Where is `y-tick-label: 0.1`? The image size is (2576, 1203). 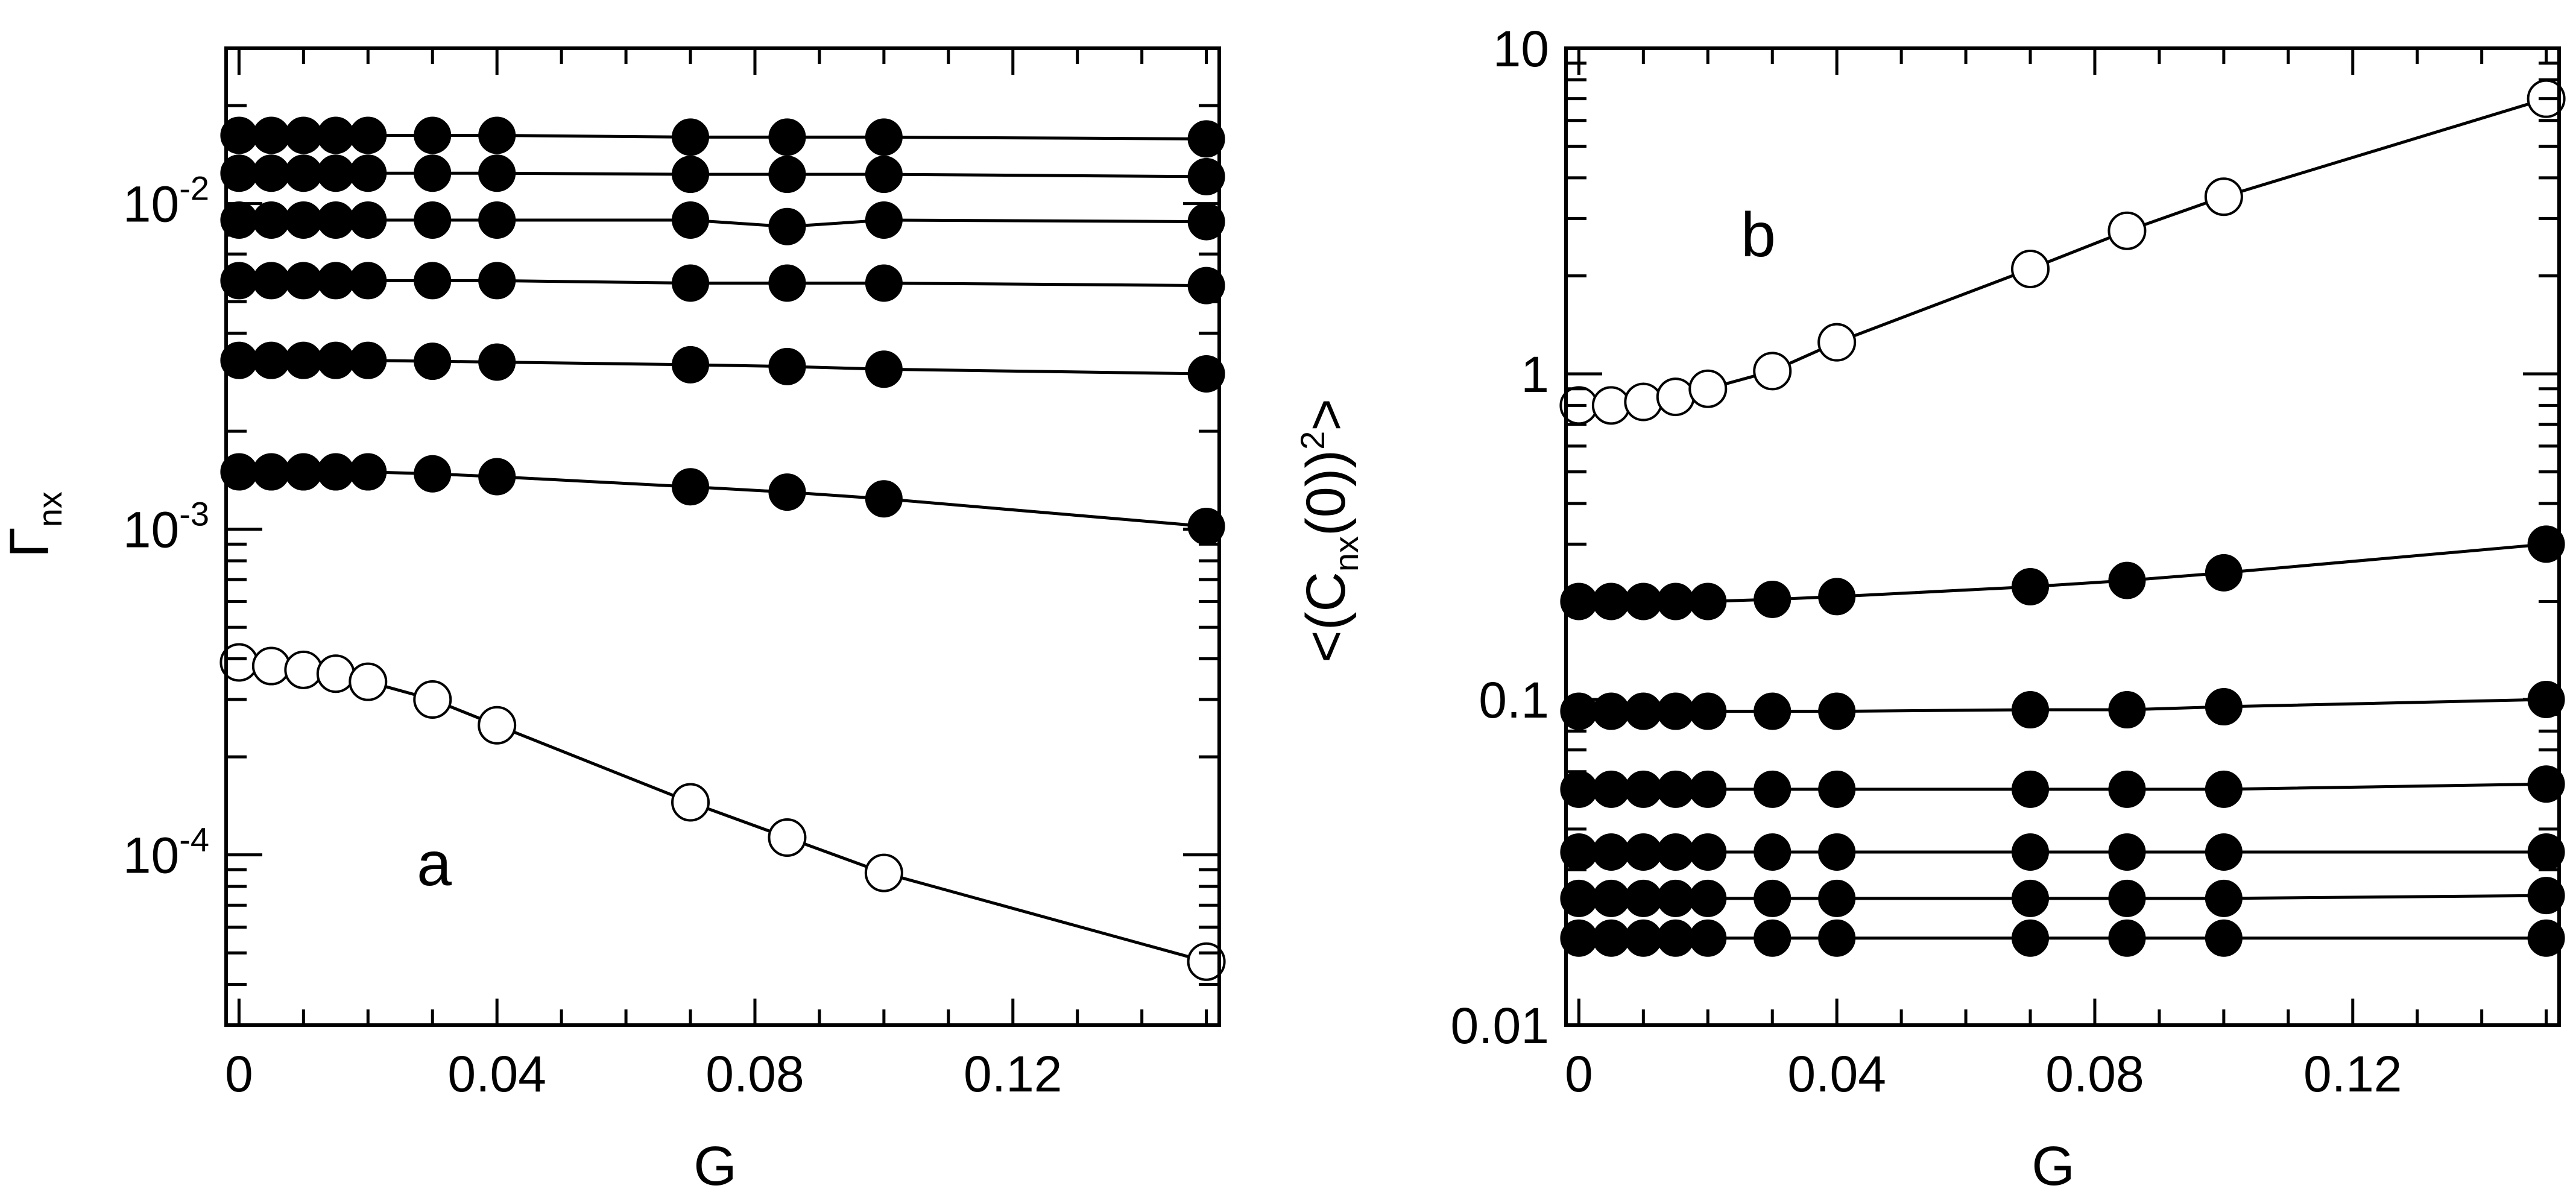
y-tick-label: 0.1 is located at coordinates (1514, 700).